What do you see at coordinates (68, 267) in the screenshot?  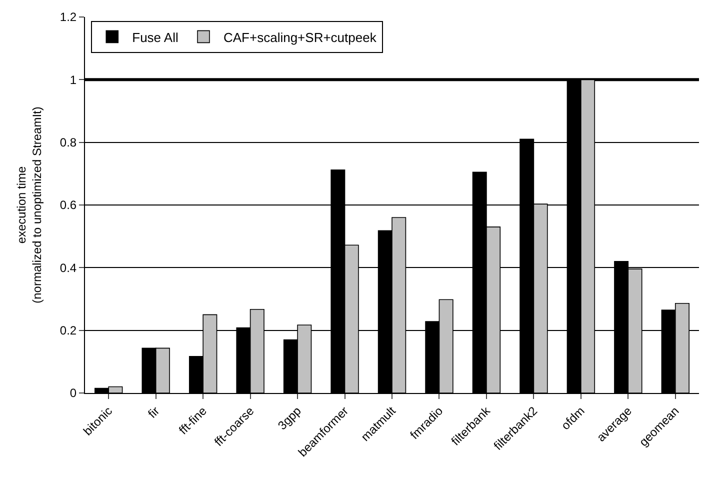 I see `y-tick-label: 0.4` at bounding box center [68, 267].